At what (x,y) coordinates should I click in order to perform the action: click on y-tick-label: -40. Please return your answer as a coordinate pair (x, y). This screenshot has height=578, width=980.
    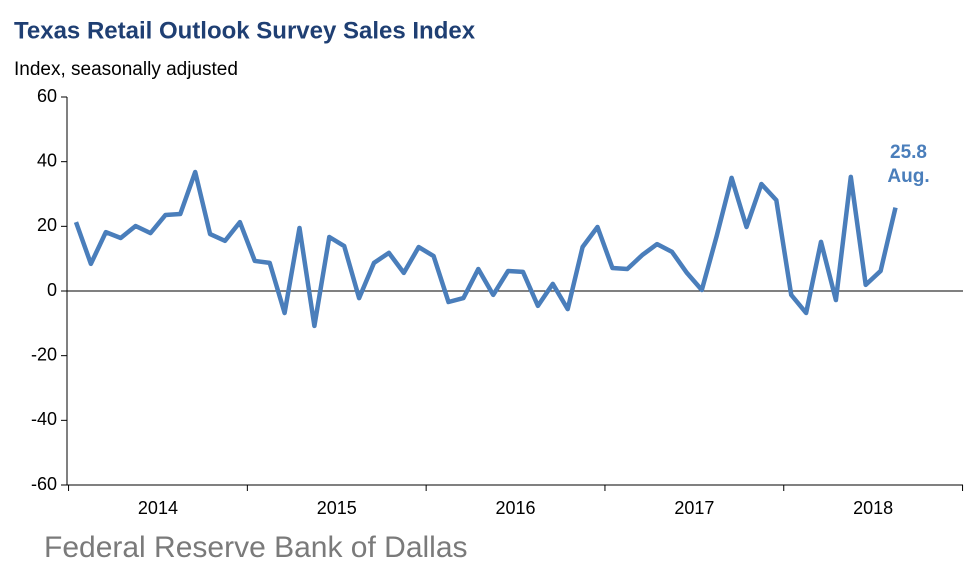
    Looking at the image, I should click on (44, 419).